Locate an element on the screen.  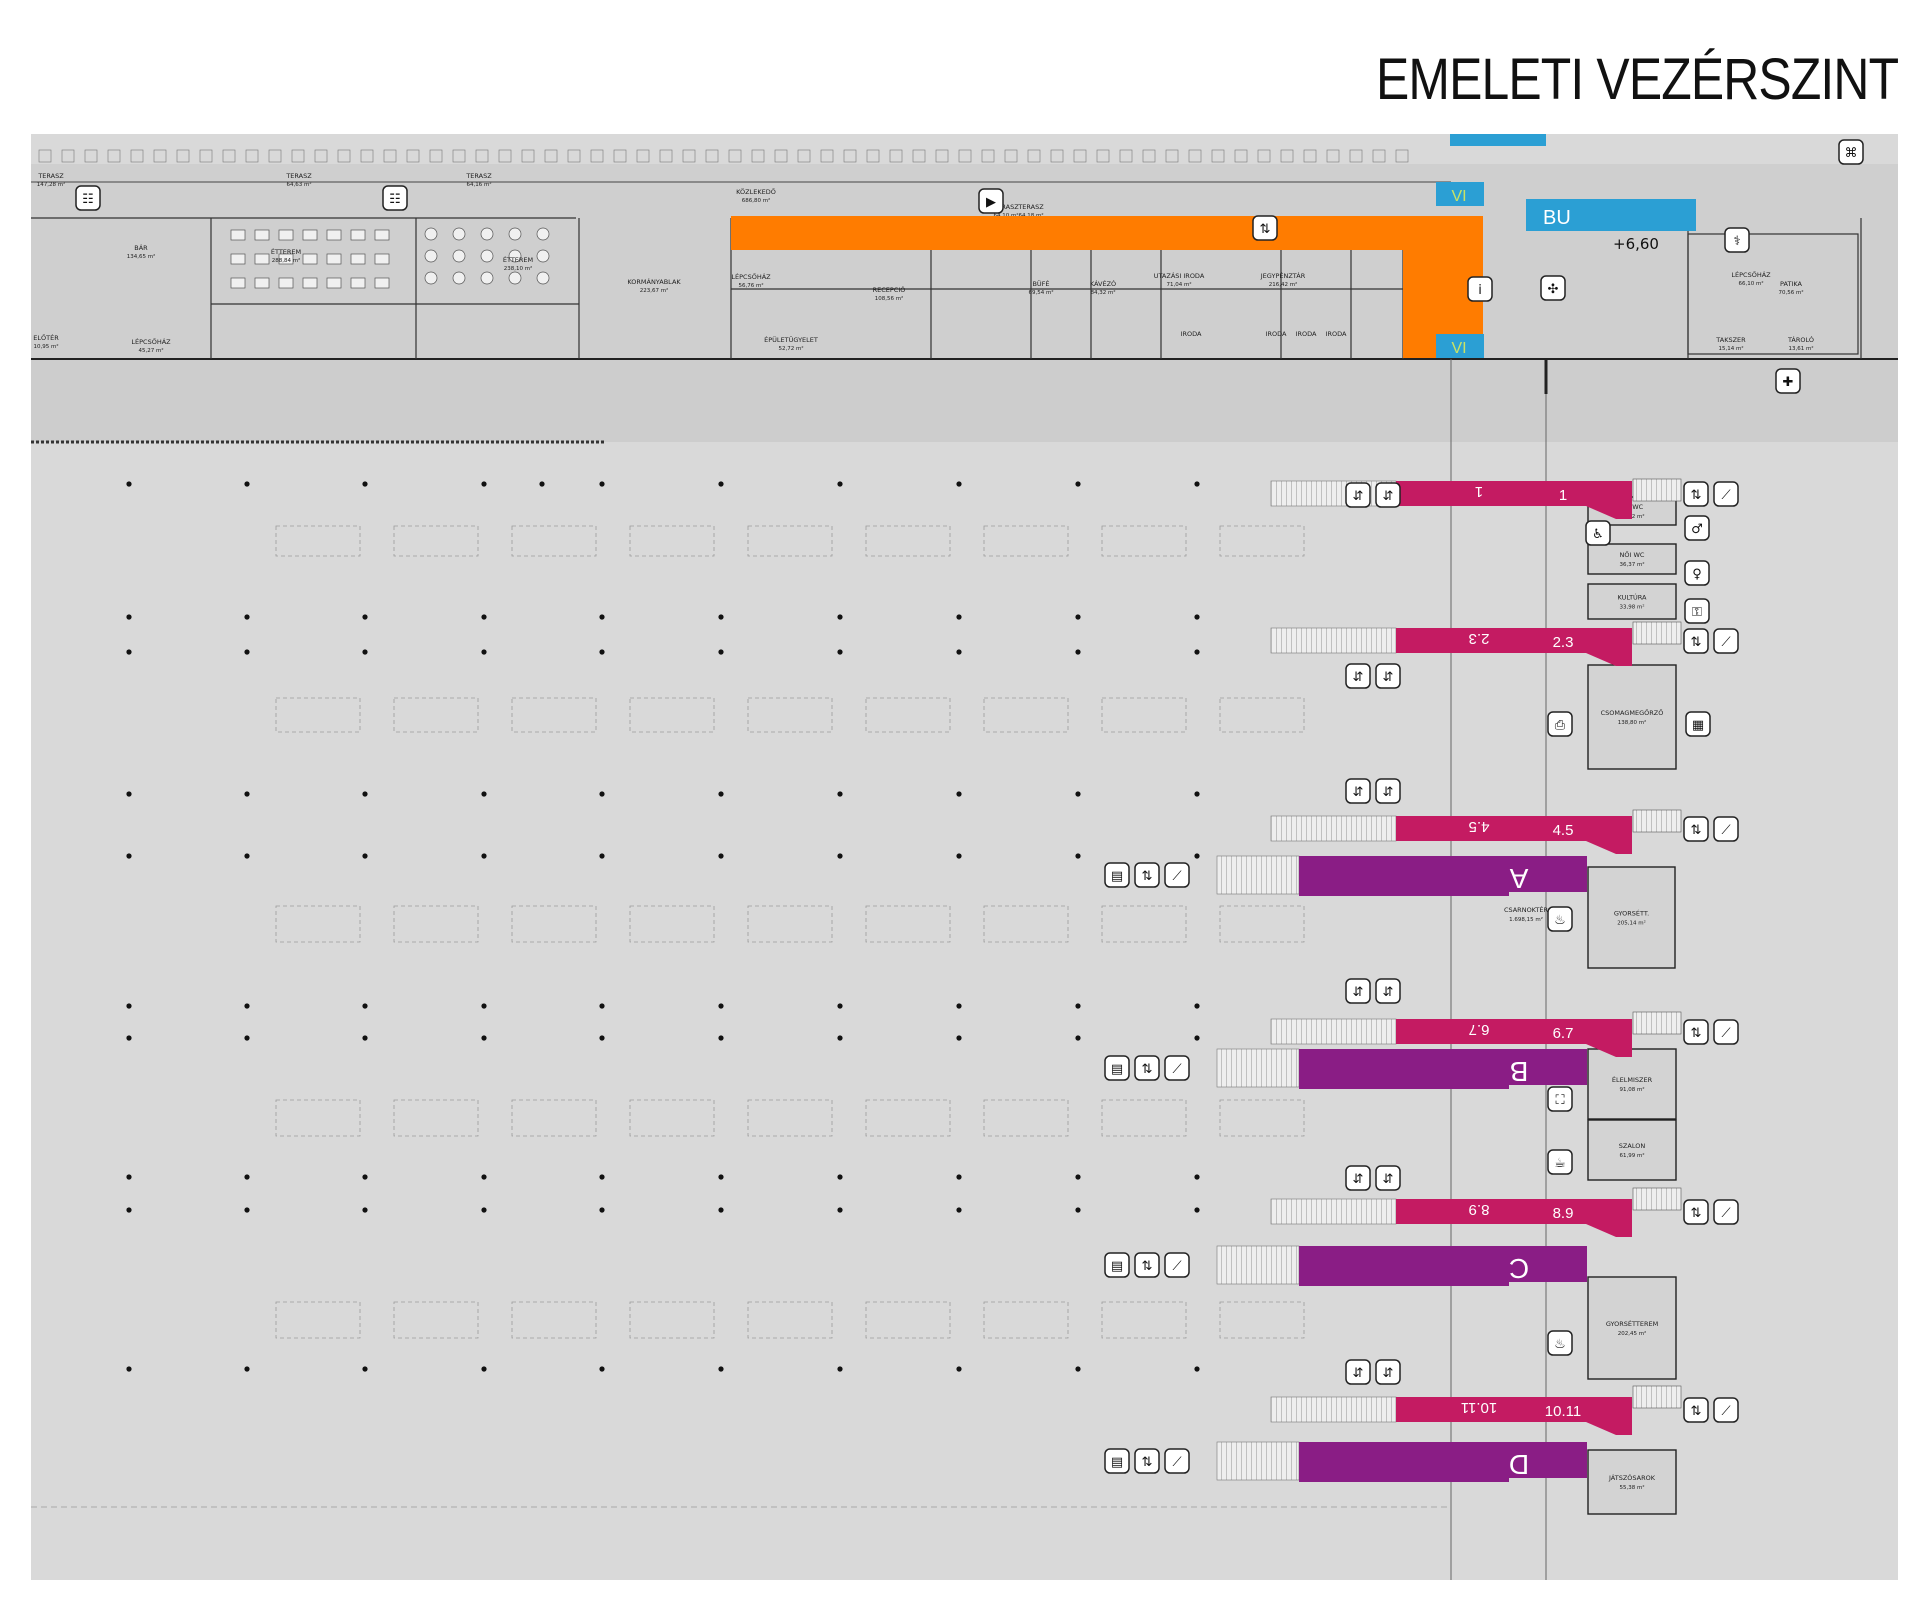
bus-ramp: D is located at coordinates (1401, 1461).